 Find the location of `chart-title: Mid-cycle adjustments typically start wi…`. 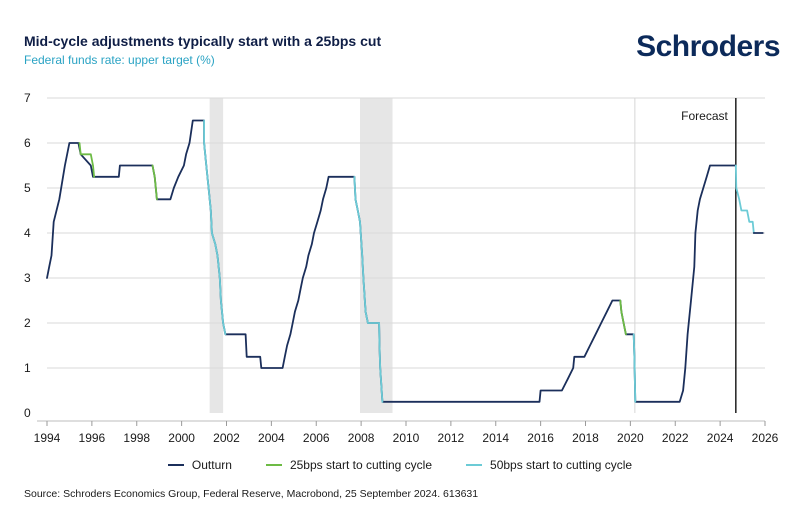

chart-title: Mid-cycle adjustments typically start wi… is located at coordinates (203, 41).